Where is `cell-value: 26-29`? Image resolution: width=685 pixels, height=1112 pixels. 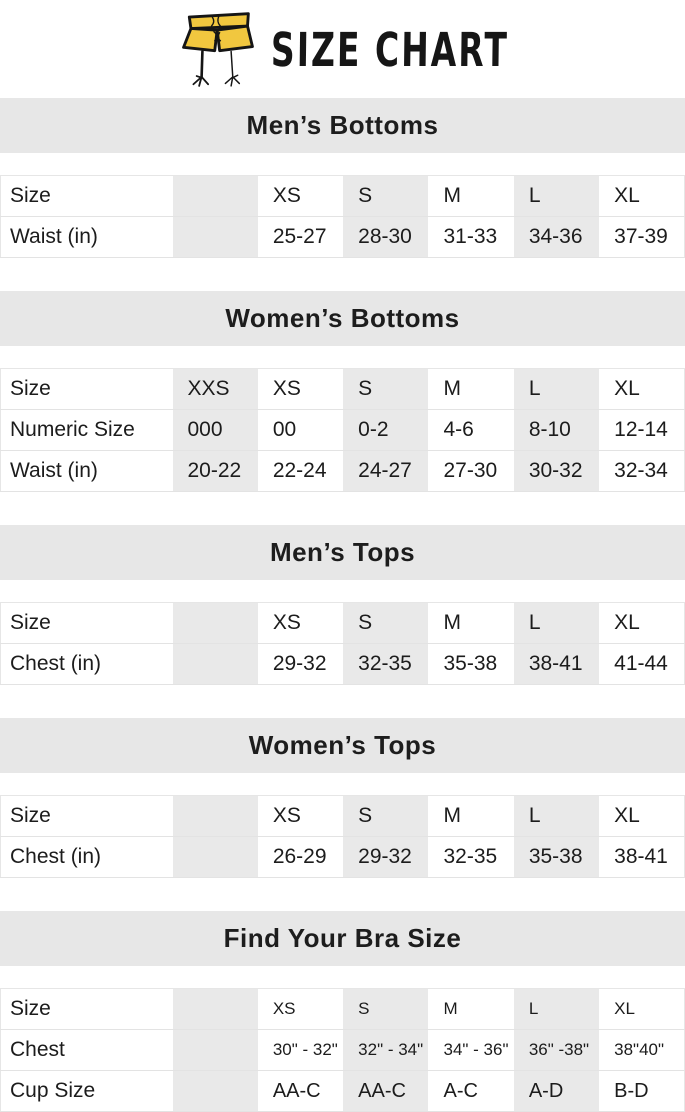
cell-value: 26-29 is located at coordinates (300, 857).